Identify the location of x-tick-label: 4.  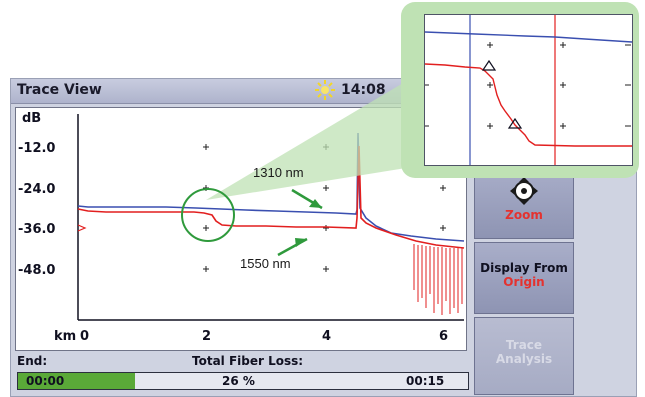
(326, 336).